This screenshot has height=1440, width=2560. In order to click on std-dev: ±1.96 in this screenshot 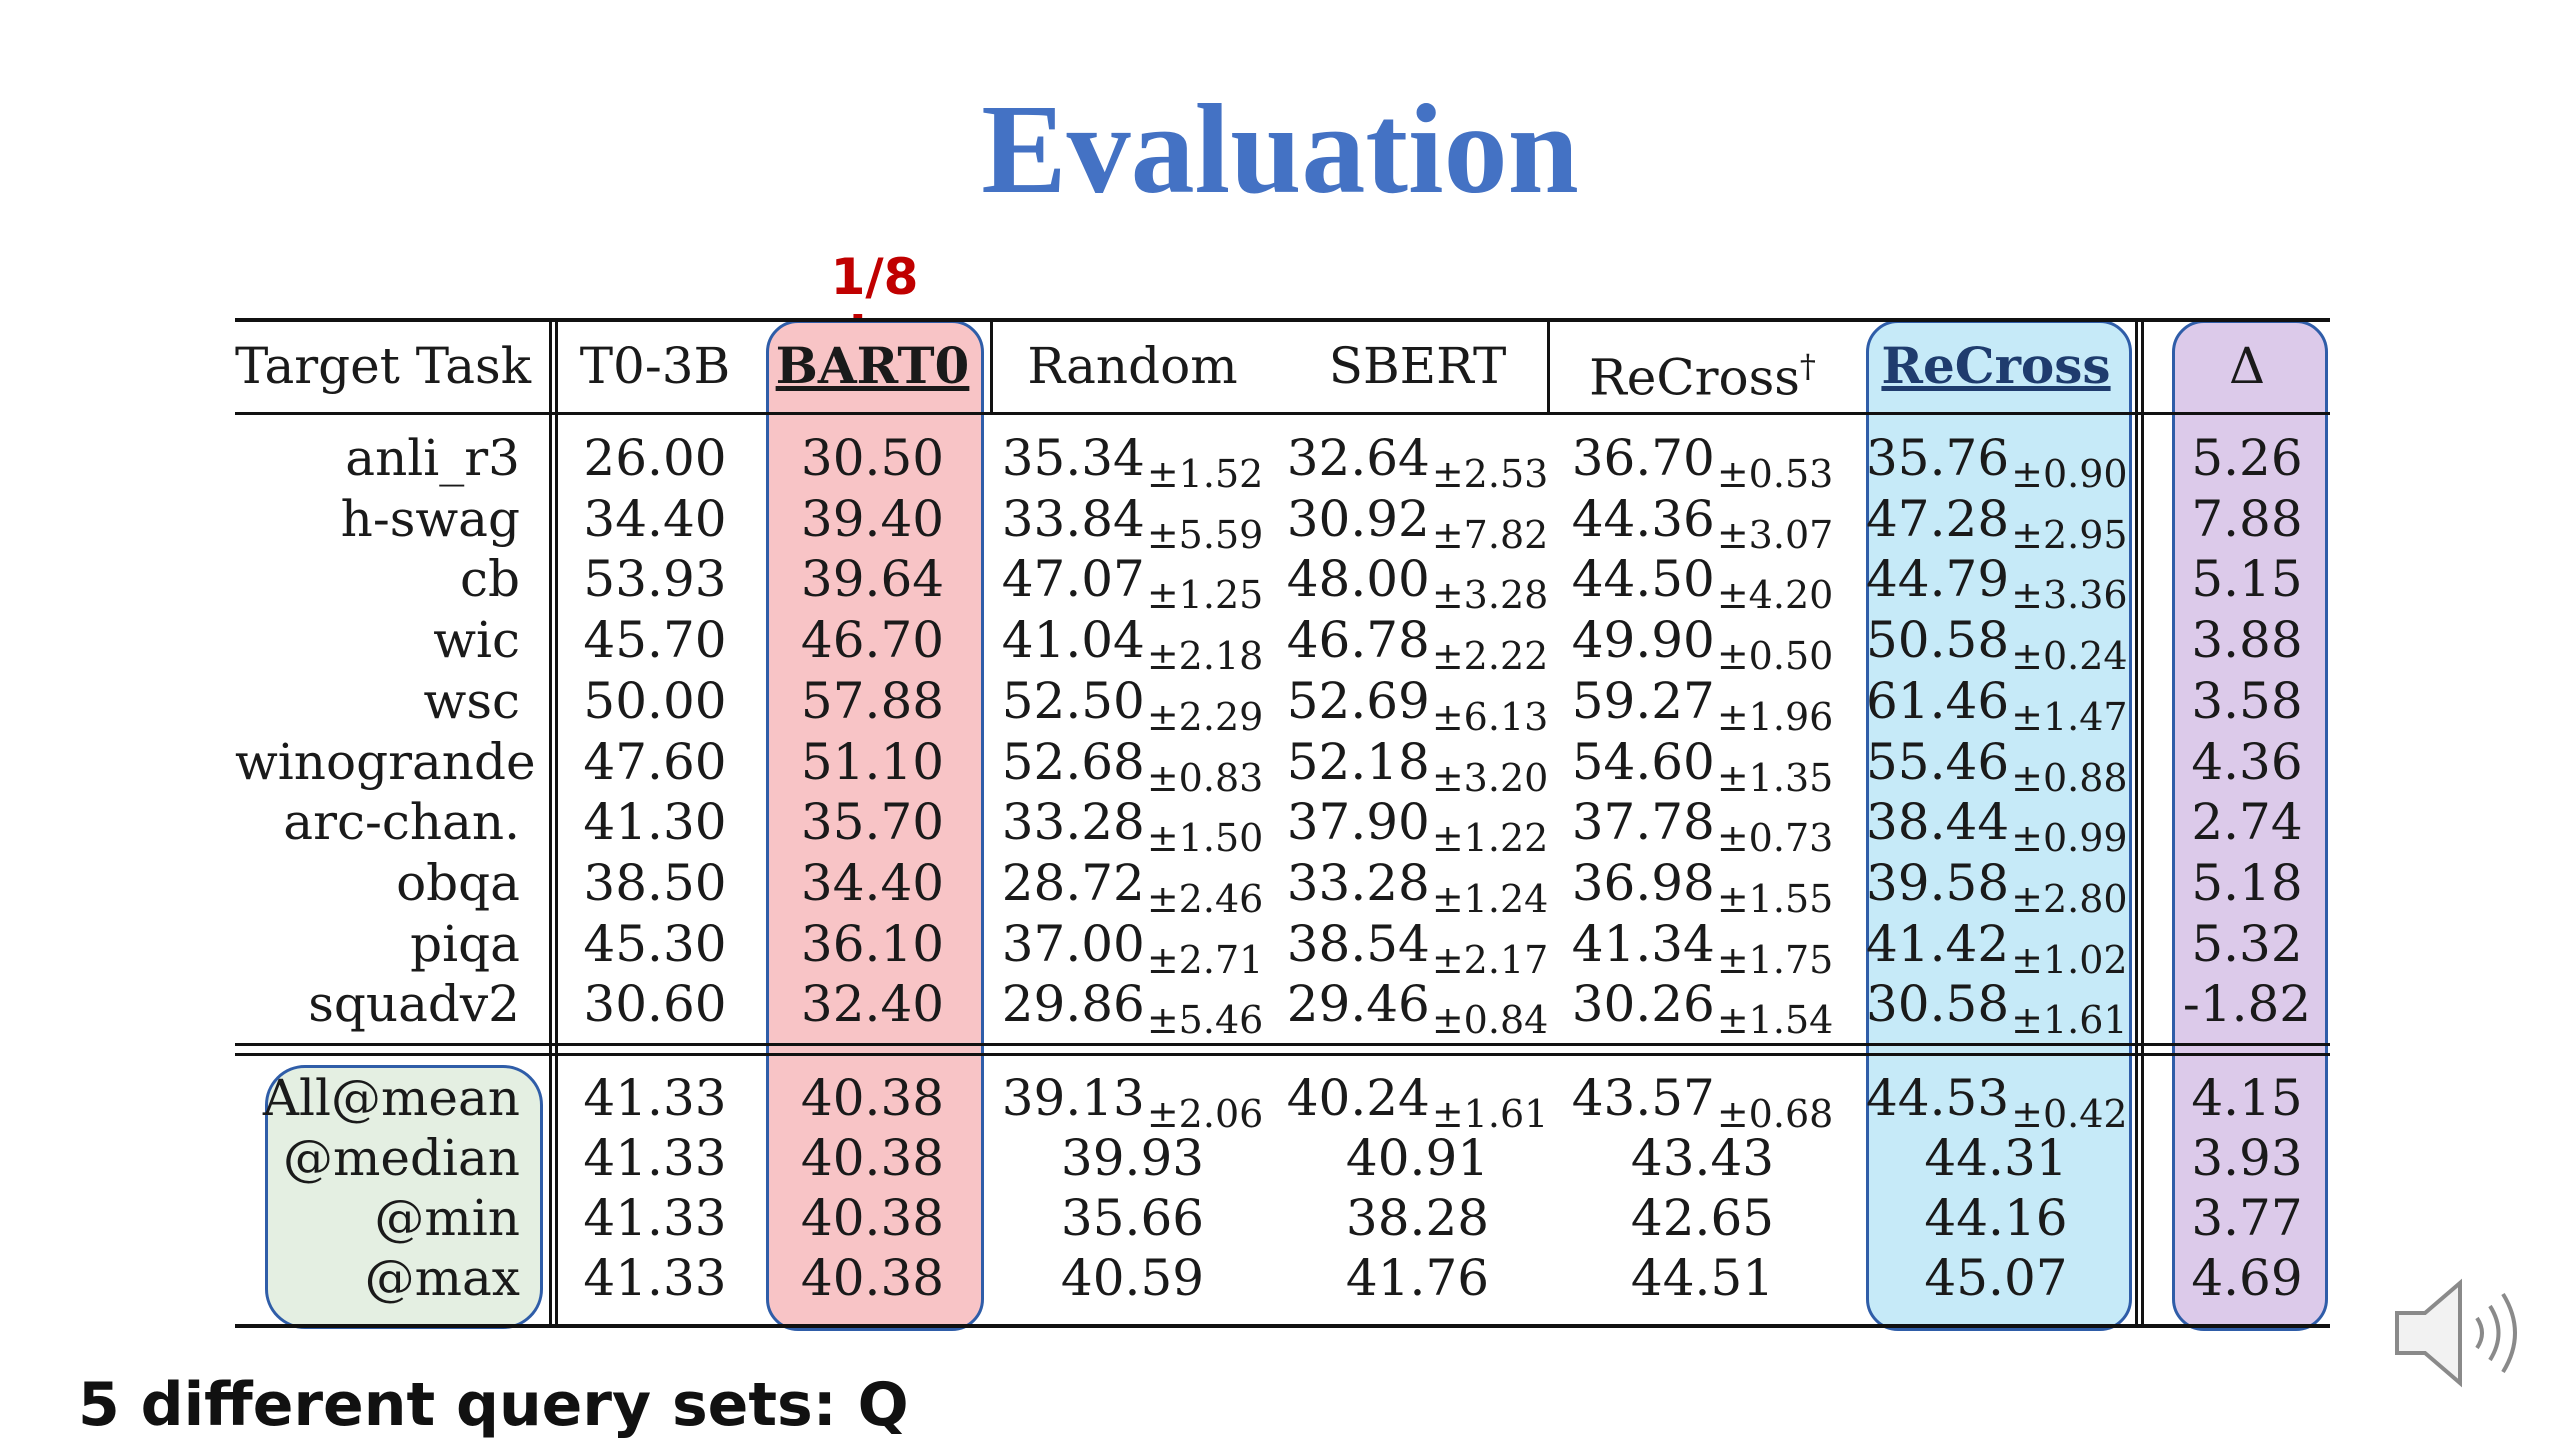, I will do `click(1775, 716)`.